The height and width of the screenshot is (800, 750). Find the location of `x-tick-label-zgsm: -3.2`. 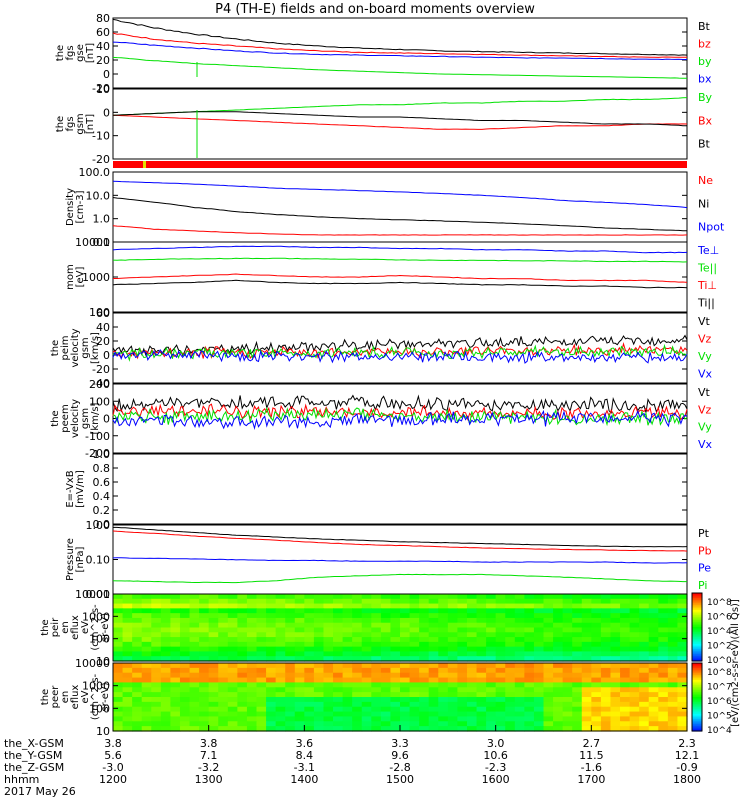

x-tick-label-zgsm: -3.2 is located at coordinates (208, 767).